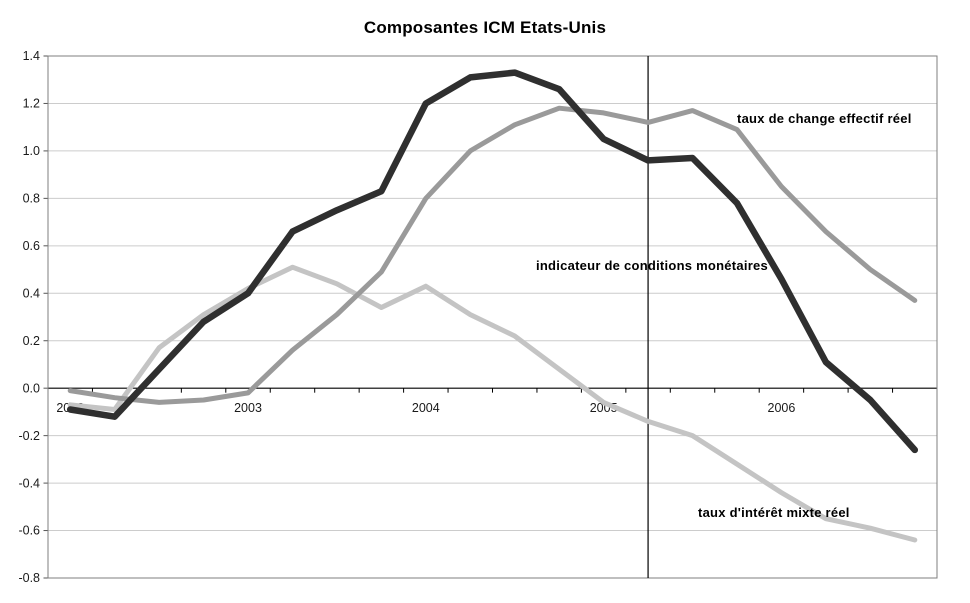 The height and width of the screenshot is (603, 970). What do you see at coordinates (29, 436) in the screenshot?
I see `y-tick-label: -0.2` at bounding box center [29, 436].